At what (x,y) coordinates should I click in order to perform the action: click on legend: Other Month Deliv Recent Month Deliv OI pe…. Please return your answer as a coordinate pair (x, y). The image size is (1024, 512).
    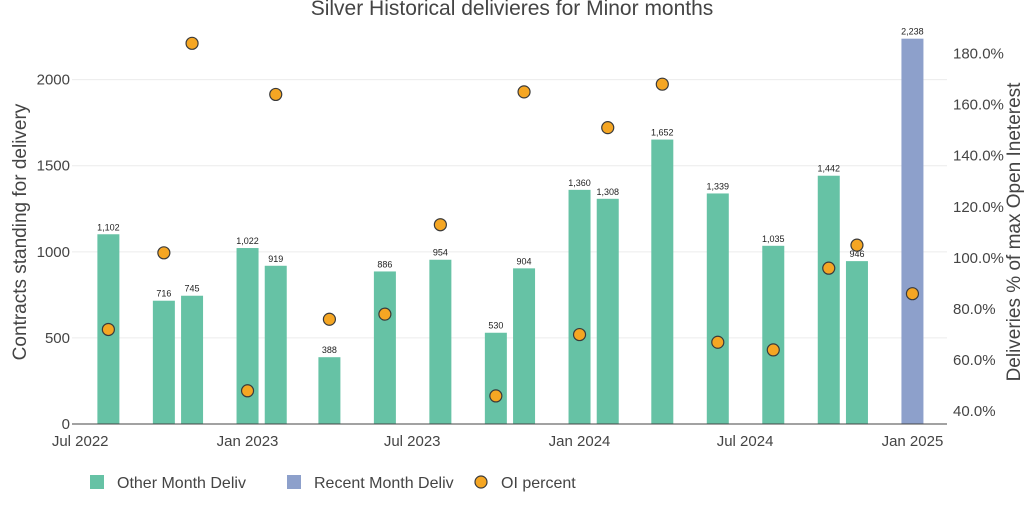
    Looking at the image, I should click on (333, 483).